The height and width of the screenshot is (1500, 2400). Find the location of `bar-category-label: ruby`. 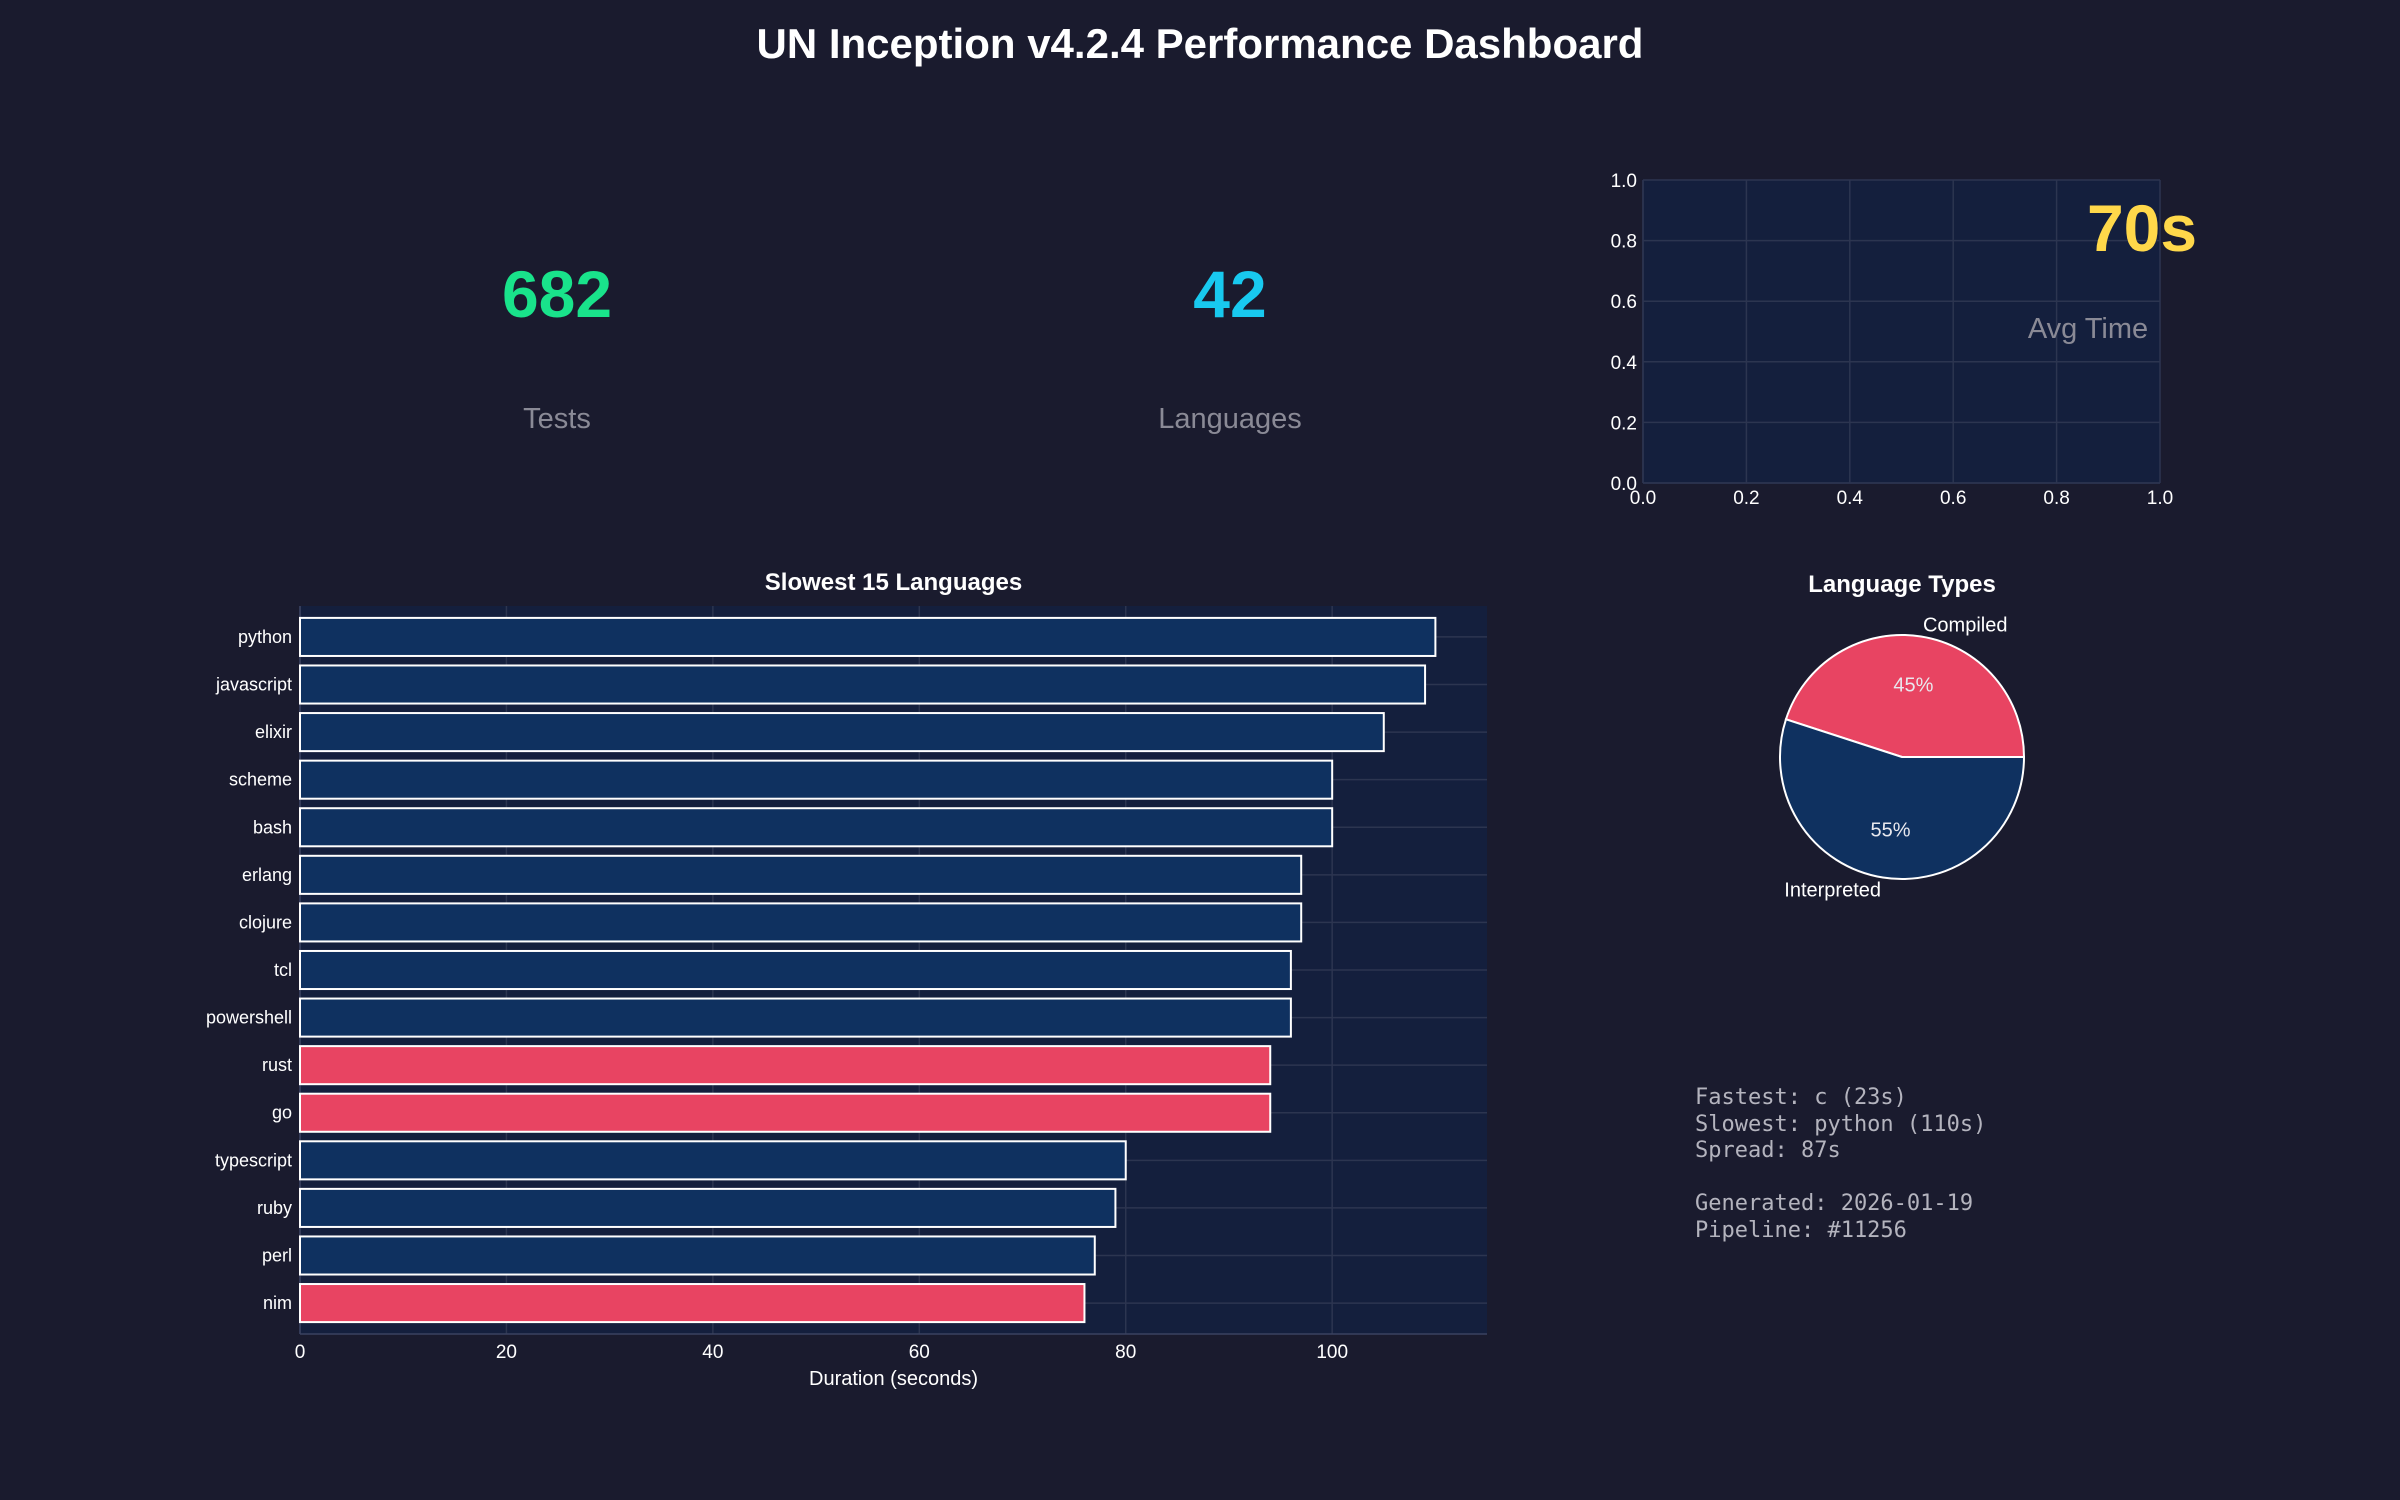

bar-category-label: ruby is located at coordinates (274, 1208).